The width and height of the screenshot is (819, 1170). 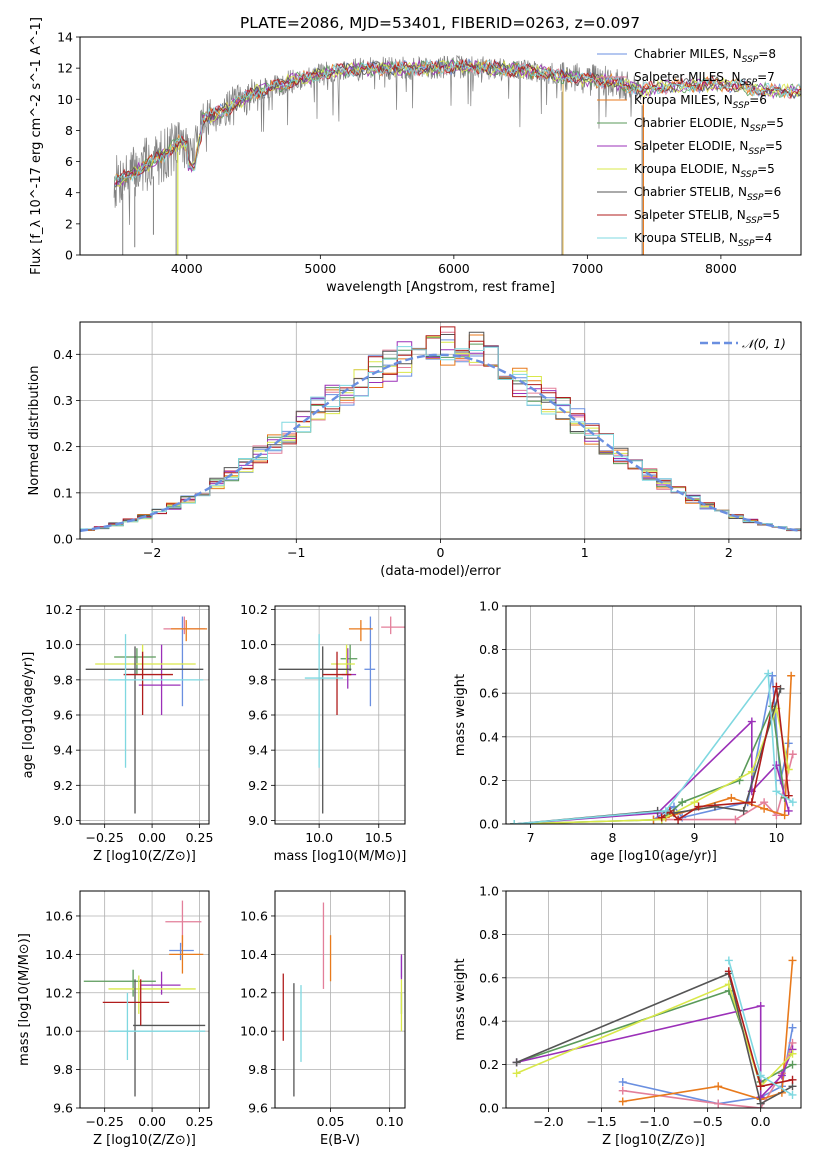 What do you see at coordinates (776, 837) in the screenshot?
I see `x-tick-label: 10` at bounding box center [776, 837].